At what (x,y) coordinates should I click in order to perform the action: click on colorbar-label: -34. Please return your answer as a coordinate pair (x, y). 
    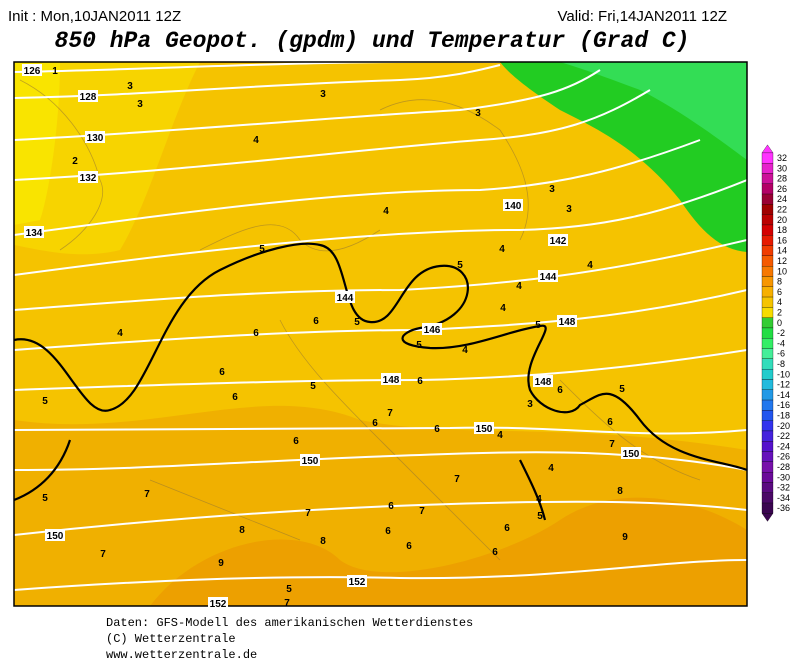
    Looking at the image, I should click on (783, 498).